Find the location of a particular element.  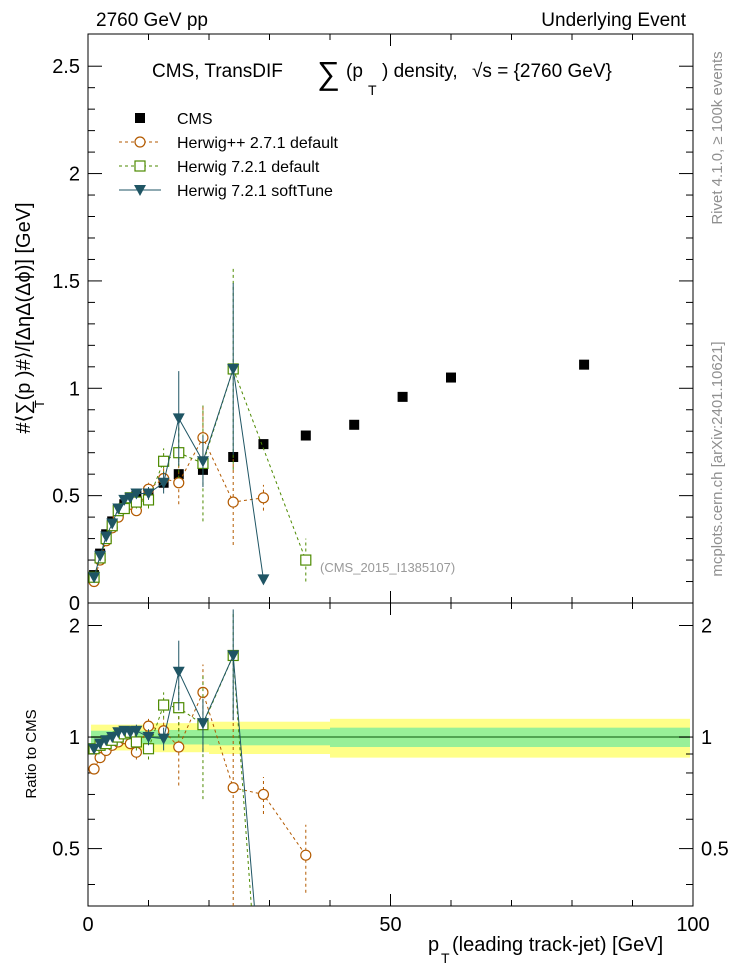

title-sum: ∑ is located at coordinates (328, 73).